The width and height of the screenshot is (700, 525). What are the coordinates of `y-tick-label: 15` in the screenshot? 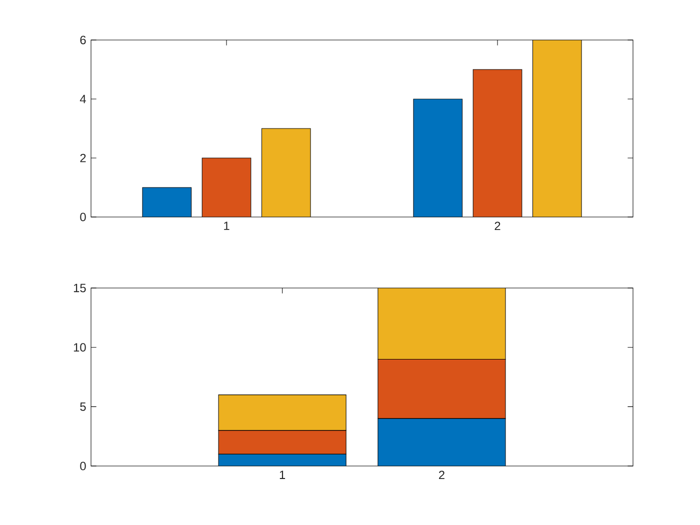 It's located at (80, 288).